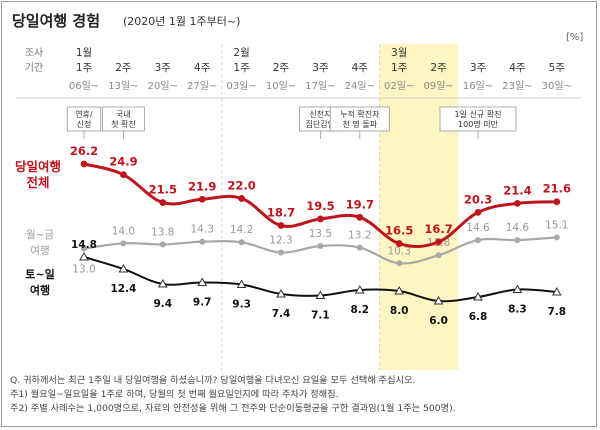 Image resolution: width=600 pixels, height=430 pixels. Describe the element at coordinates (320, 316) in the screenshot. I see `data-label-weekday: 7.1` at that location.